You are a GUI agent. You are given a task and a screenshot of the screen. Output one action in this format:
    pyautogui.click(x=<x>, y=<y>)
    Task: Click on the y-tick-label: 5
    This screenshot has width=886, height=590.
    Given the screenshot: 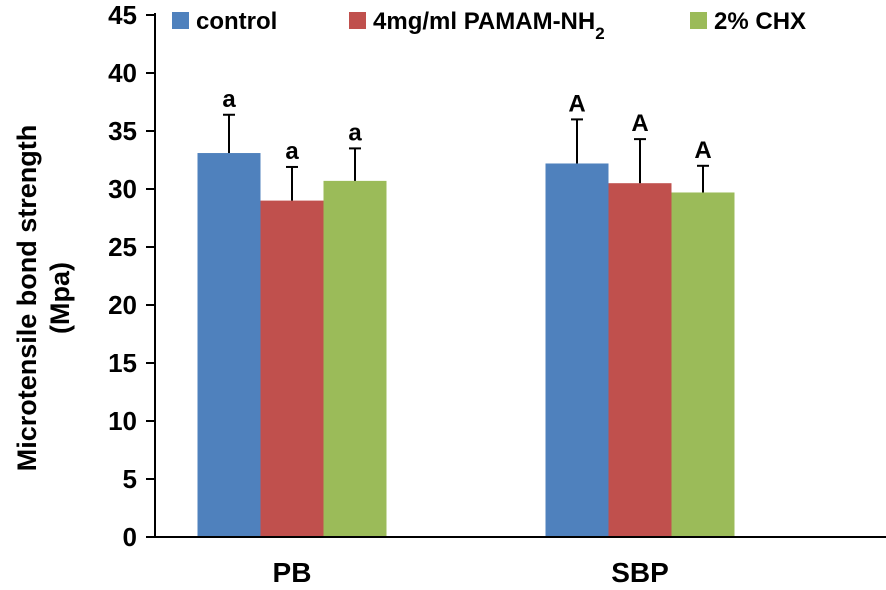 What is the action you would take?
    pyautogui.click(x=130, y=479)
    